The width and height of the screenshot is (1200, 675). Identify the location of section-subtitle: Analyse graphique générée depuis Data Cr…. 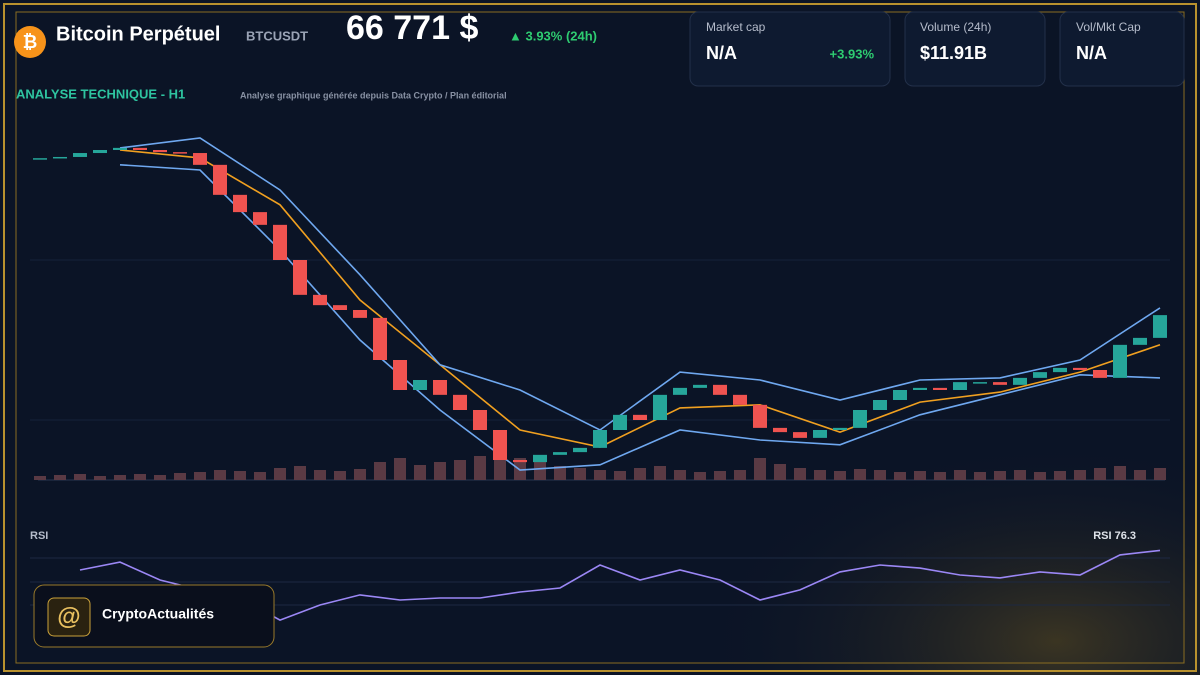
(373, 95).